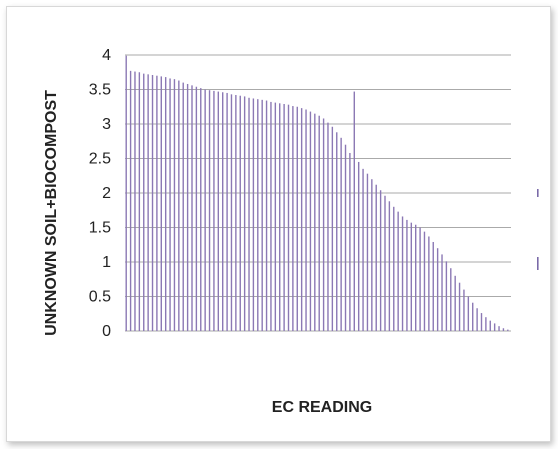 The image size is (558, 449). Describe the element at coordinates (100, 159) in the screenshot. I see `y-tick-label: 2.5` at that location.